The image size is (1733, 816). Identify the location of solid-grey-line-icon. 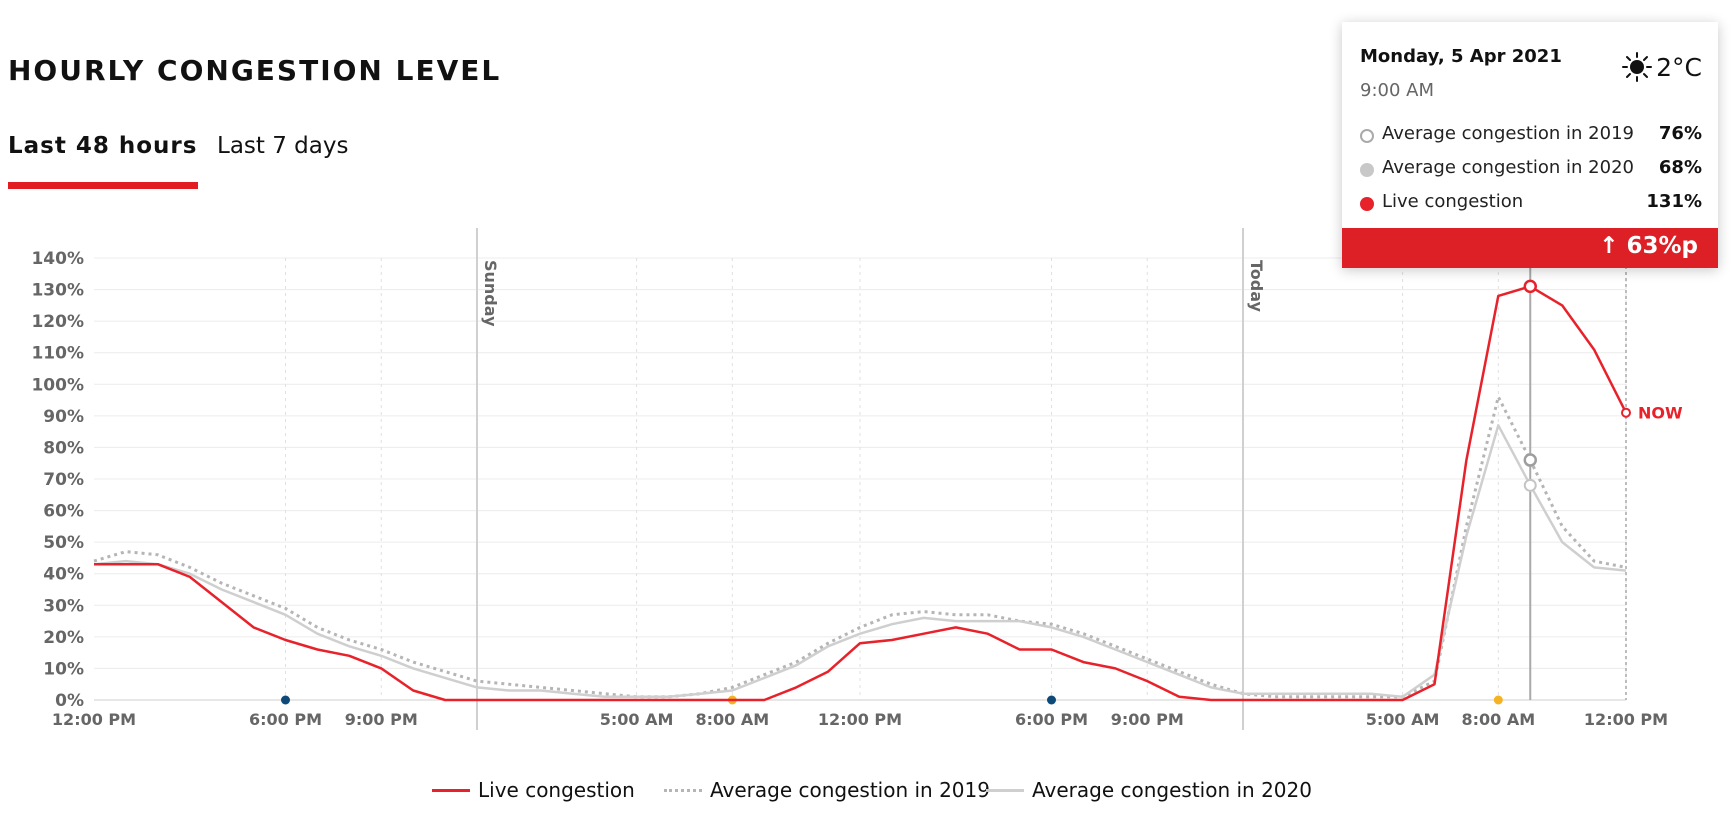
(1005, 790).